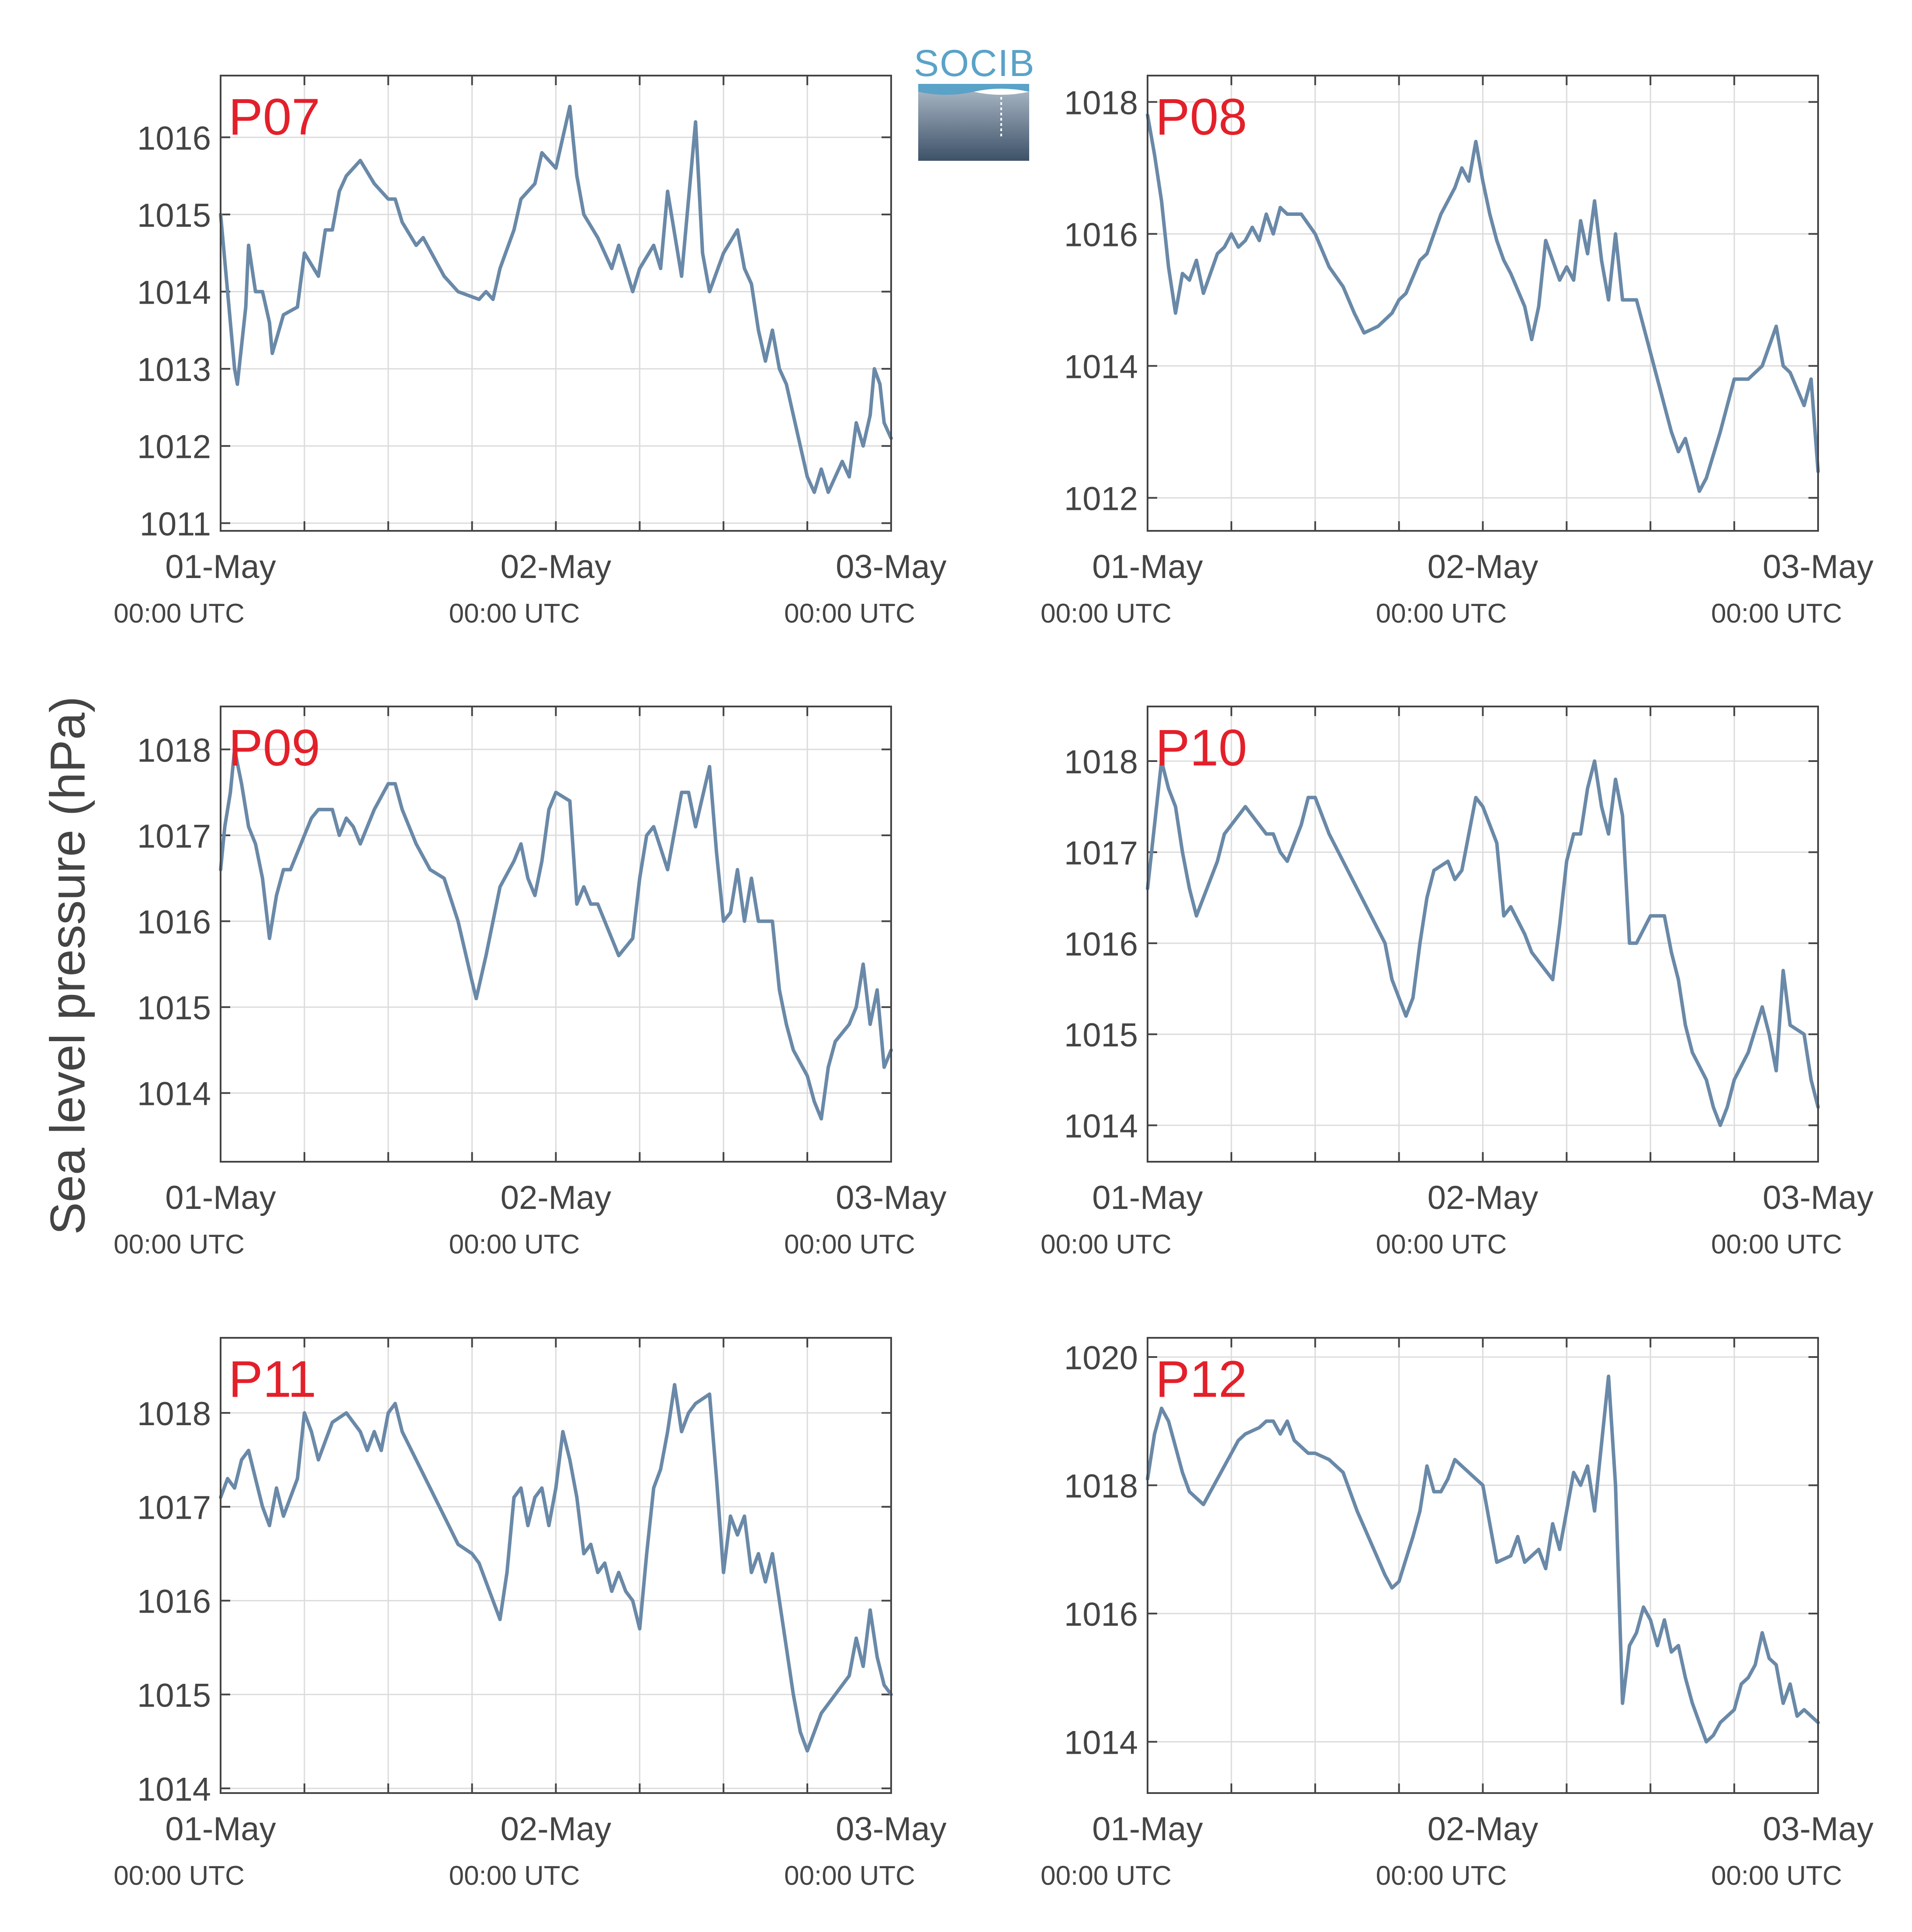  Describe the element at coordinates (1201, 1379) in the screenshot. I see `station-label: P12` at that location.